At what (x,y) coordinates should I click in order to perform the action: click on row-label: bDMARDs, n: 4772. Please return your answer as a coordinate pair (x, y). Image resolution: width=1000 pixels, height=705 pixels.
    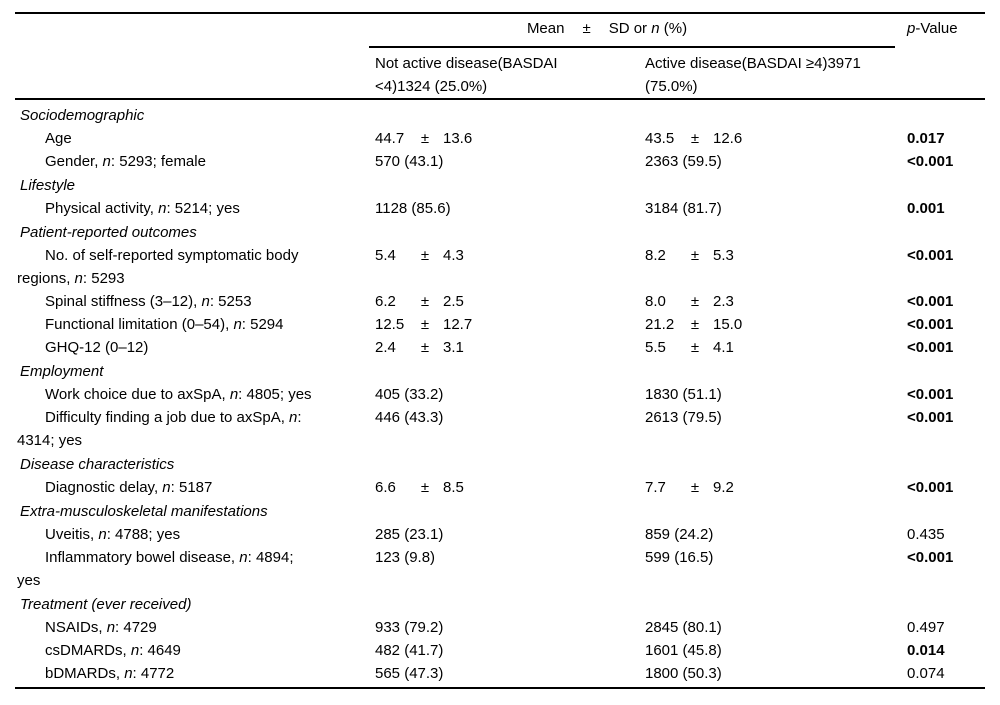
    Looking at the image, I should click on (195, 673).